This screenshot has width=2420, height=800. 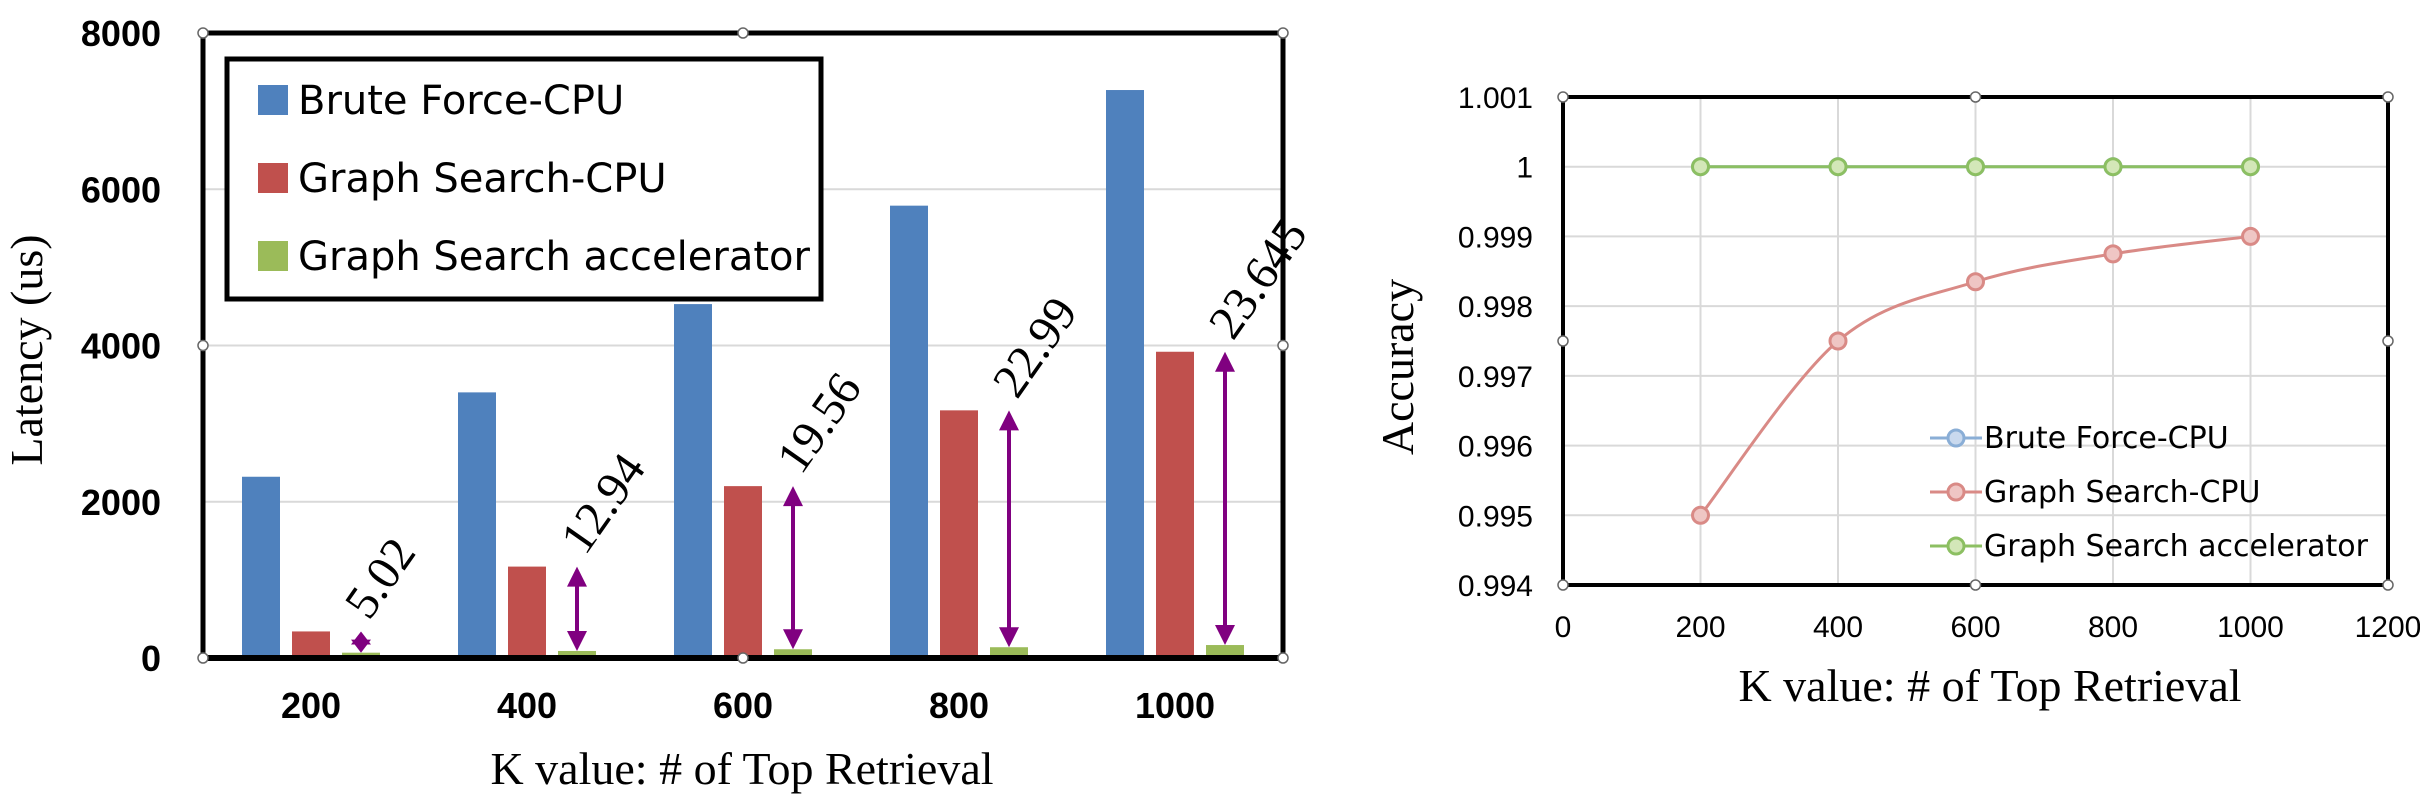 What do you see at coordinates (1175, 705) in the screenshot?
I see `left-x-tick-label: 1000` at bounding box center [1175, 705].